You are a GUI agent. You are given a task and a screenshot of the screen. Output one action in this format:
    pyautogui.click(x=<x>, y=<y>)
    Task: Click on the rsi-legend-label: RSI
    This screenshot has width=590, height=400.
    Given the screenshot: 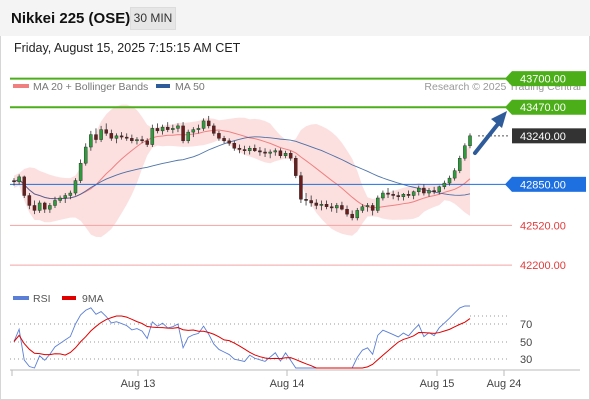 What is the action you would take?
    pyautogui.click(x=42, y=299)
    